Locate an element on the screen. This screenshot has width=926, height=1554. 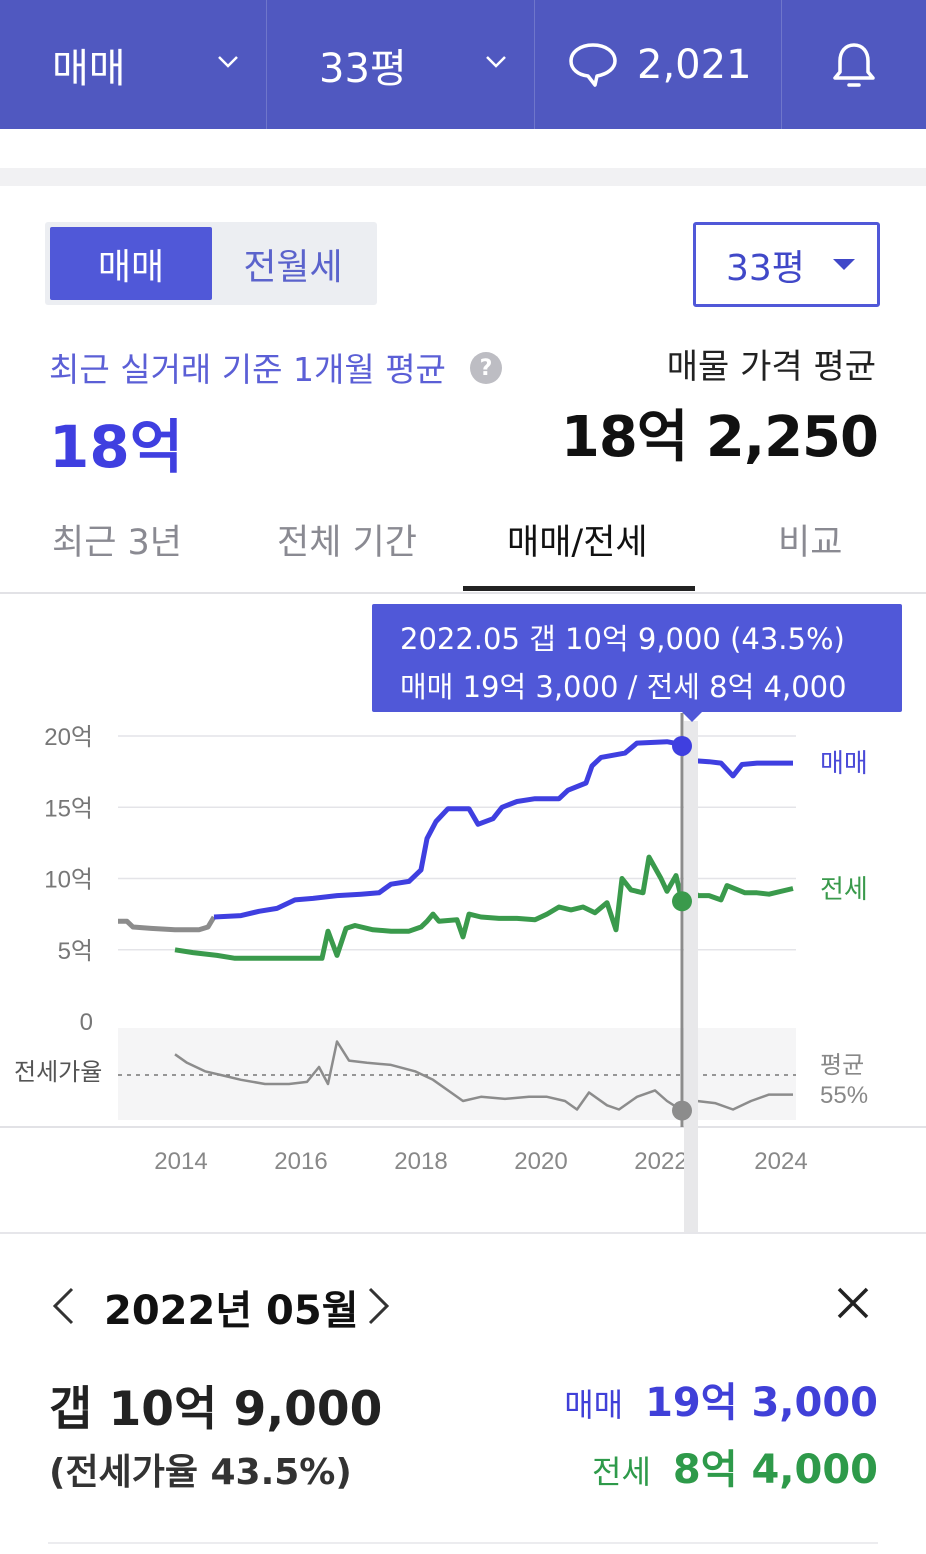
comments-button: 2,021 is located at coordinates (657, 64).